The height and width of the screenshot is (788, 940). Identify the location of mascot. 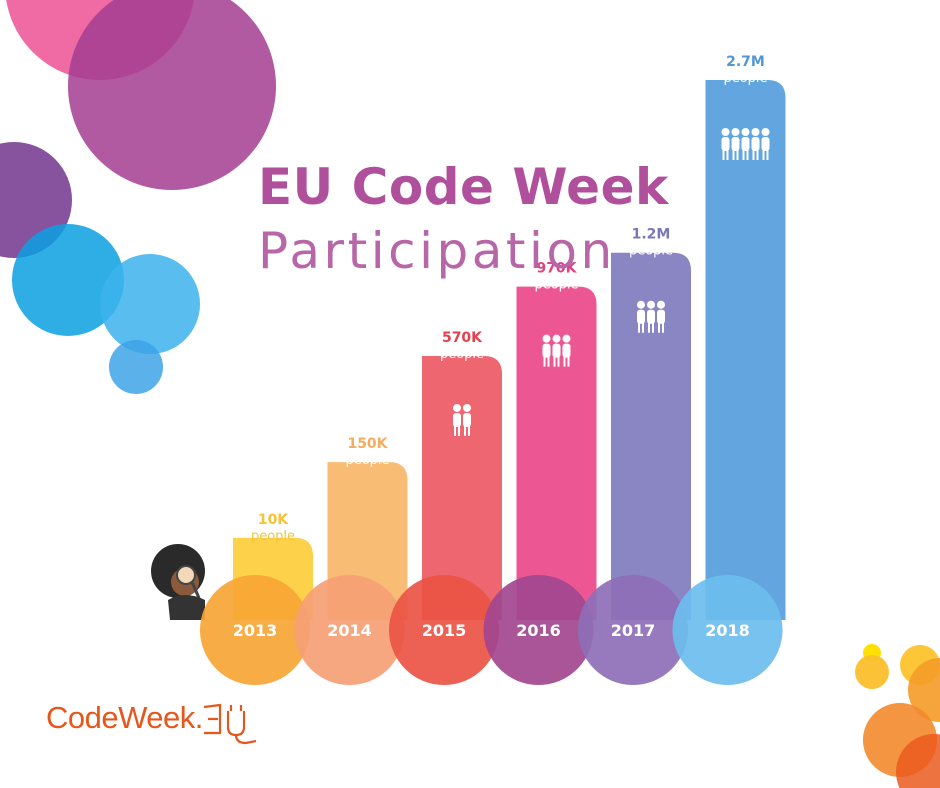
(178, 582).